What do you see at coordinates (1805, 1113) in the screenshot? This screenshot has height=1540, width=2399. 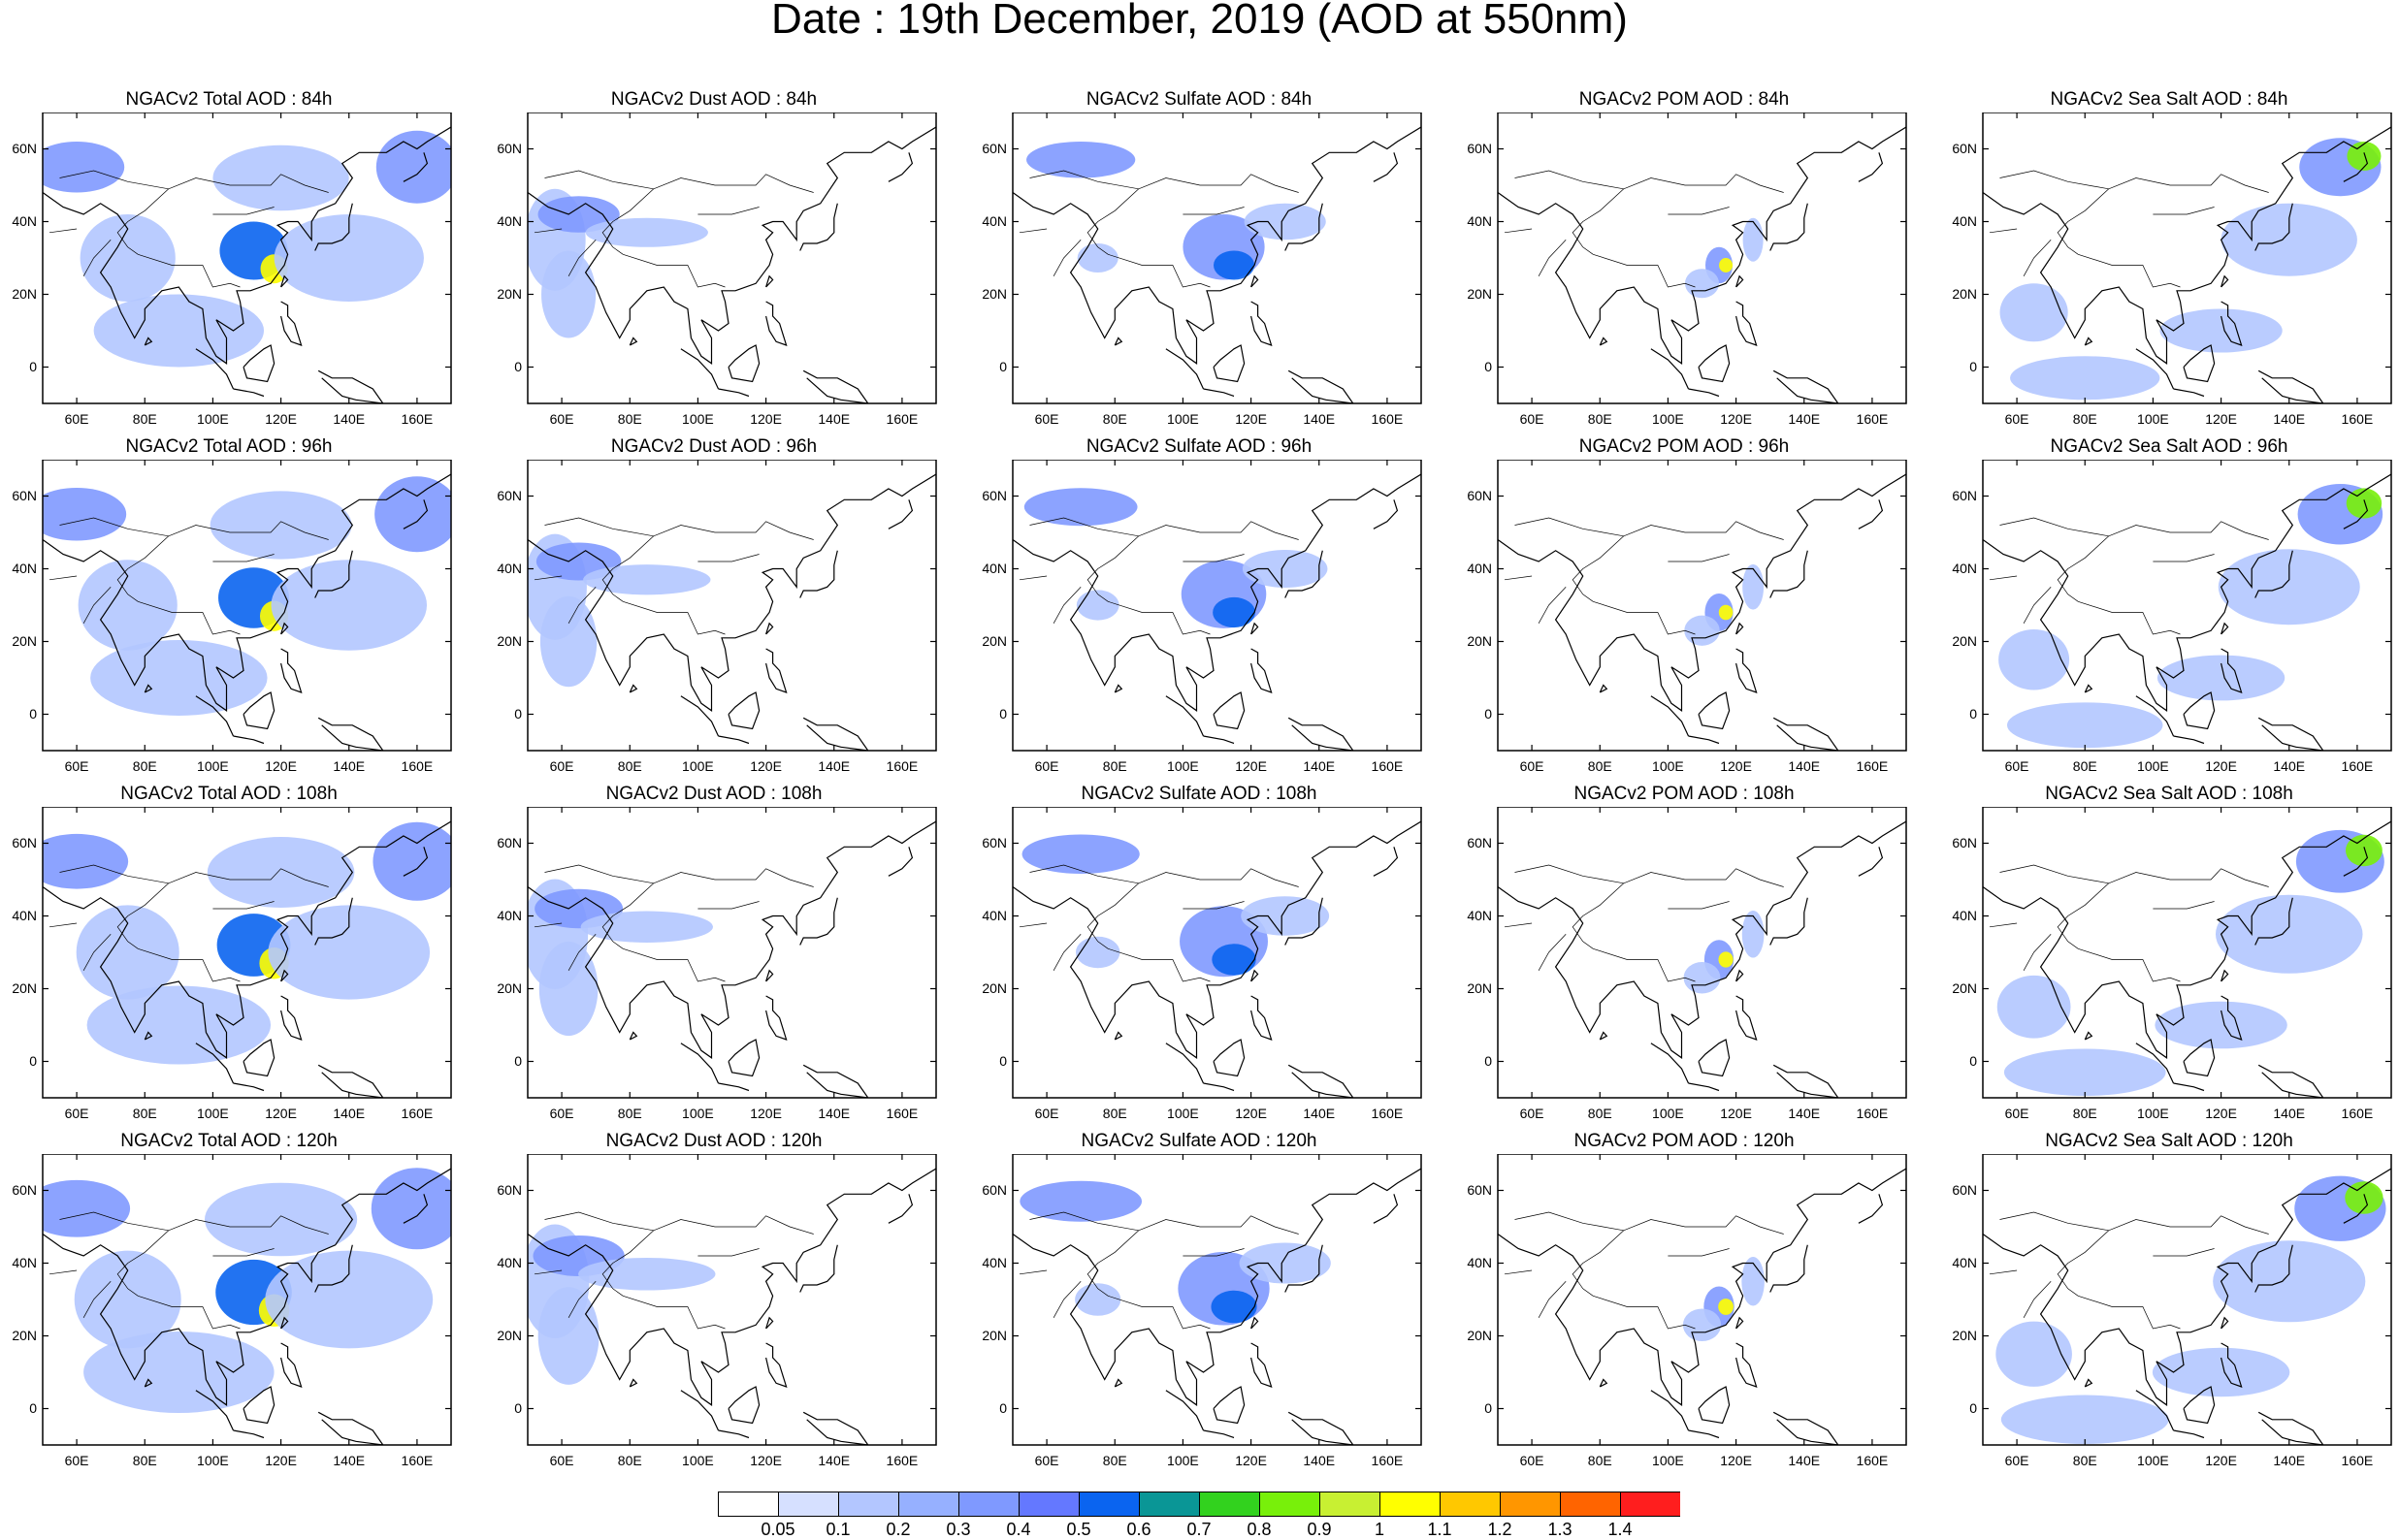 I see `lon-tick-label: 140E` at bounding box center [1805, 1113].